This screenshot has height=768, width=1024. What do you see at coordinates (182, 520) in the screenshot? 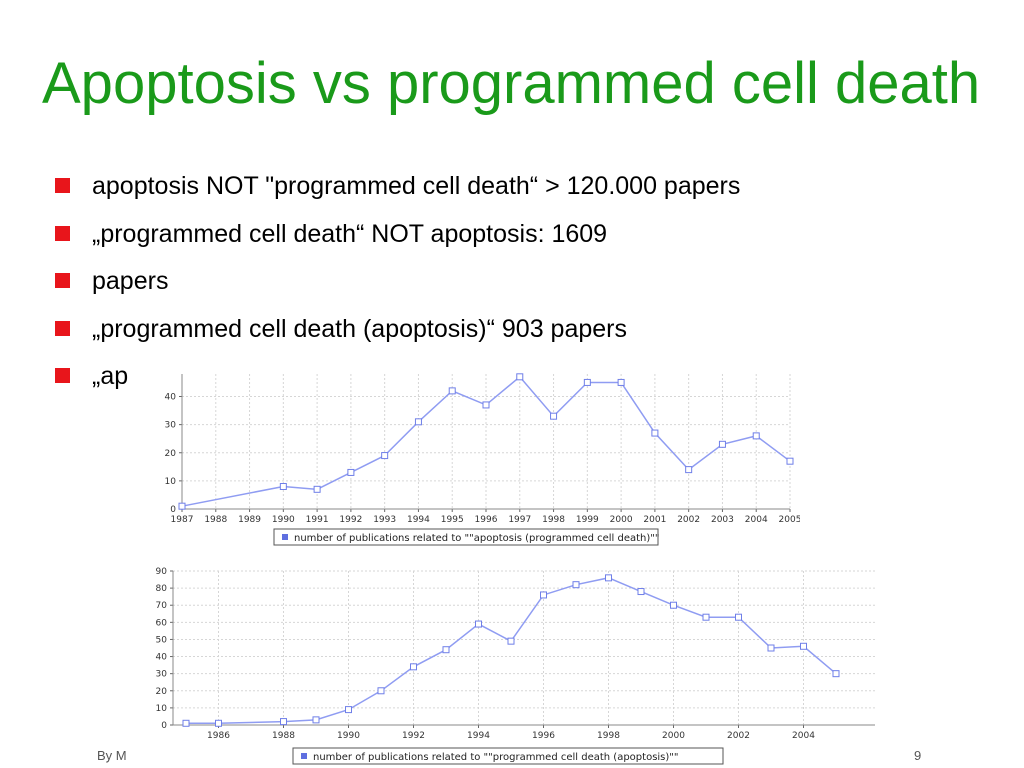
I see `x-tick-label: 1987` at bounding box center [182, 520].